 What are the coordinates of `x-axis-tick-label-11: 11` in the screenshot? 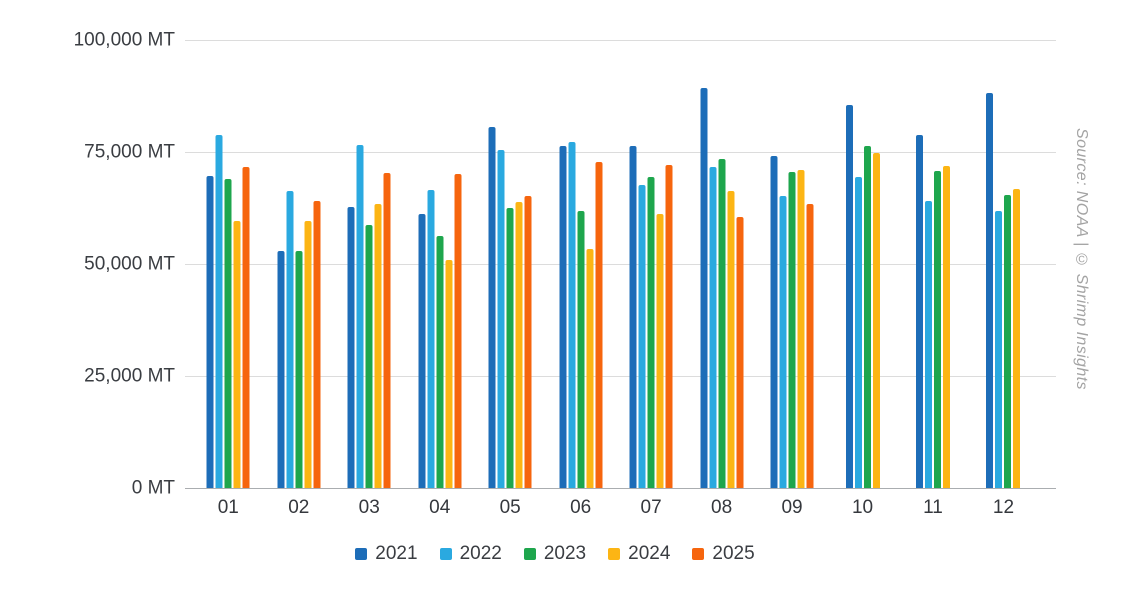 It's located at (933, 507).